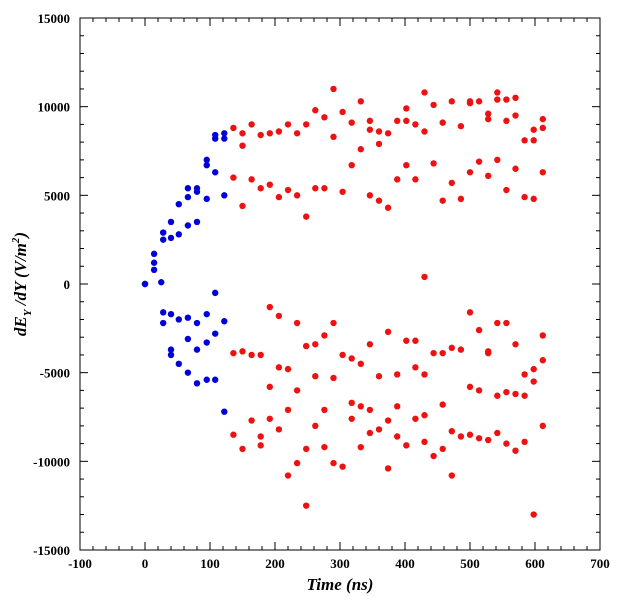 This screenshot has width=621, height=606. Describe the element at coordinates (51, 550) in the screenshot. I see `y-tick-label: -15000` at that location.